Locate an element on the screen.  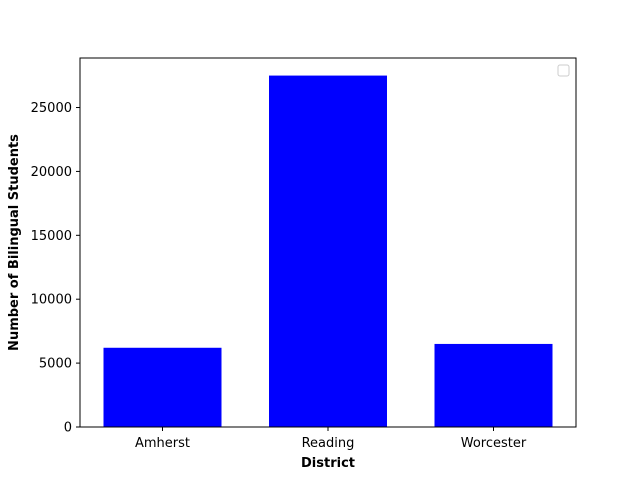
x-tick-label: Reading is located at coordinates (328, 443).